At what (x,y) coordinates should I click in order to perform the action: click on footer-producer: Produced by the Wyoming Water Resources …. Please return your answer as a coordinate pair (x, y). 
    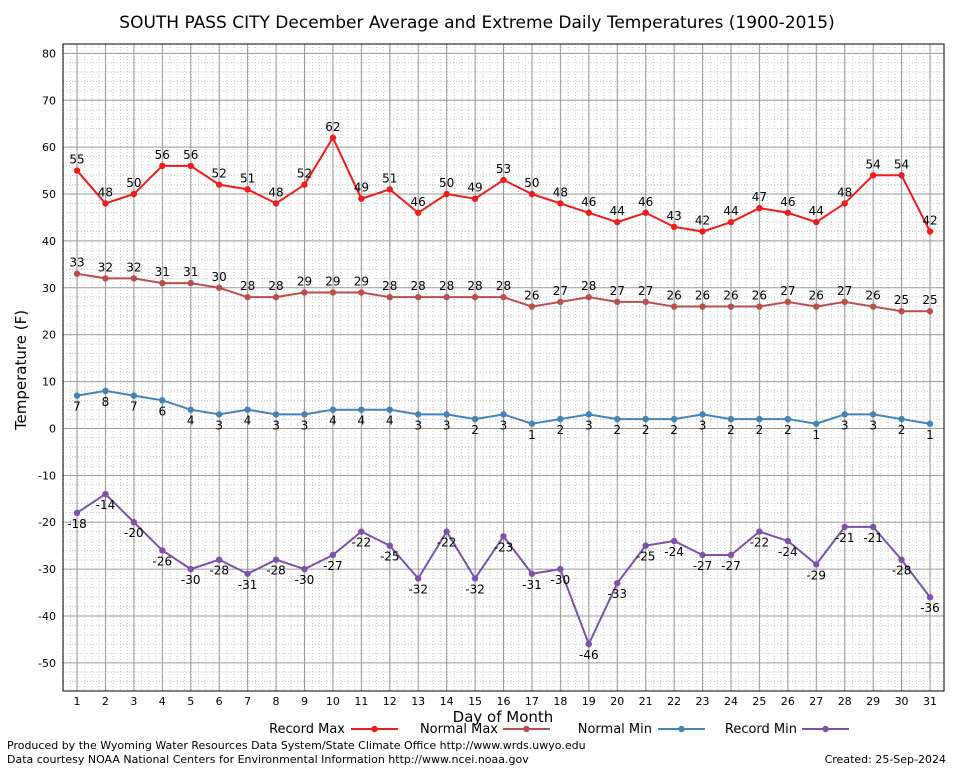
    Looking at the image, I should click on (296, 745).